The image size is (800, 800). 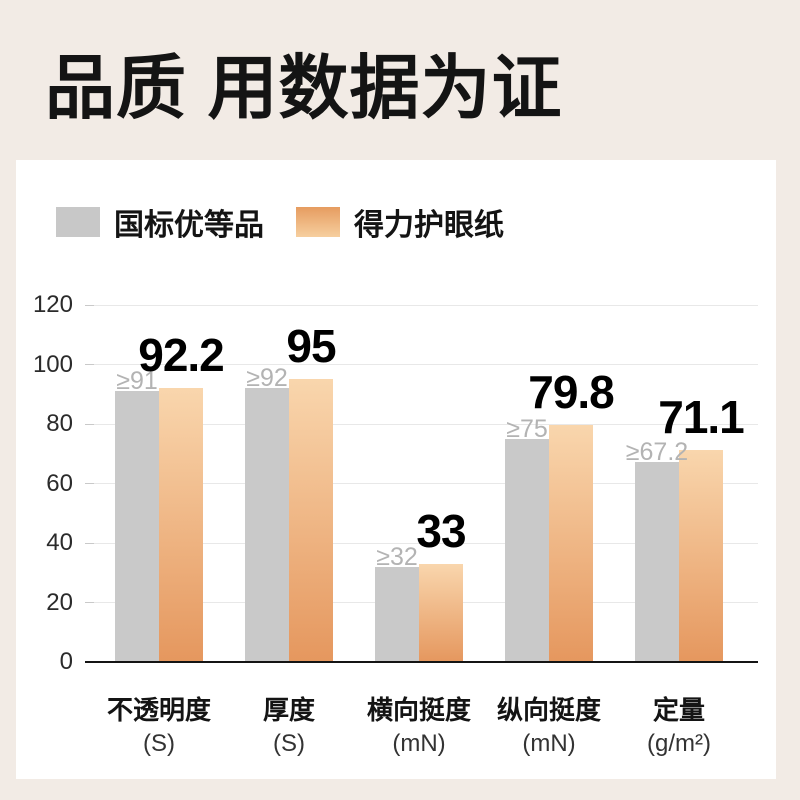 I want to click on legend-label-standard: 国标优等品, so click(x=189, y=225).